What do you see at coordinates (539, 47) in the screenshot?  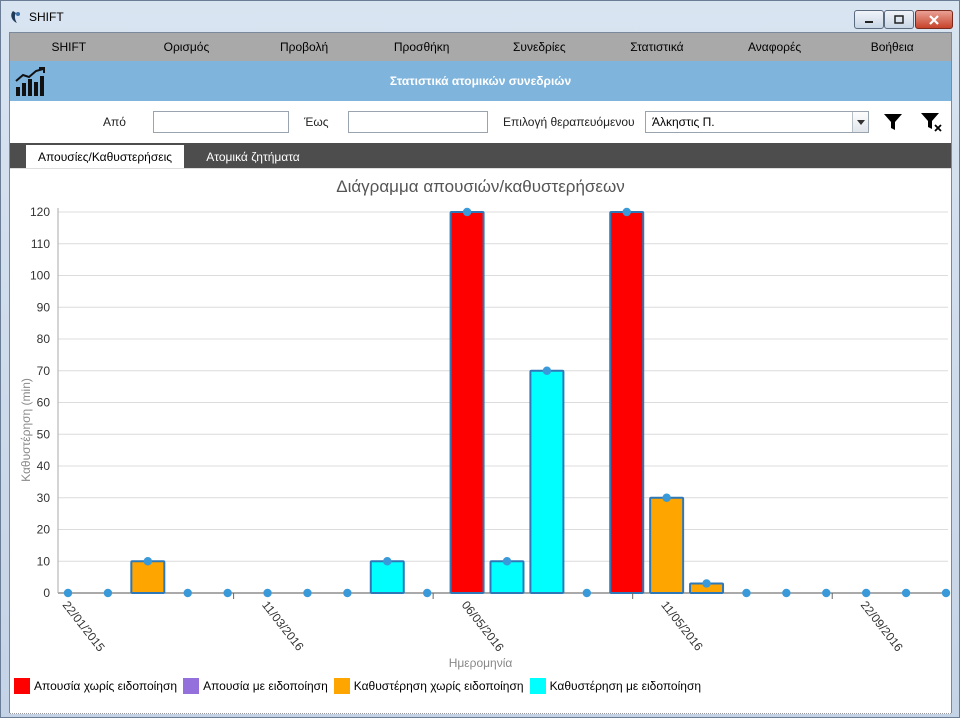 I see `menu-sessions: Συνεδρίες` at bounding box center [539, 47].